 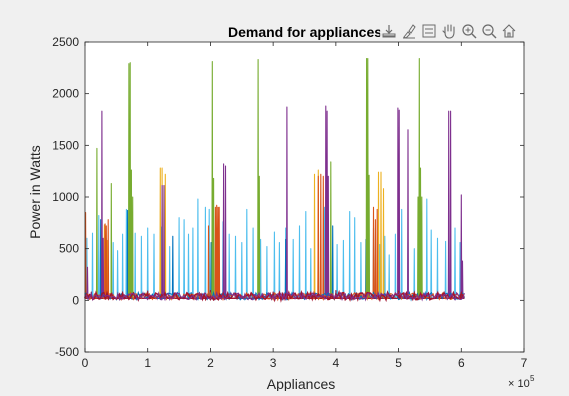 I want to click on y-tick-label: 2500, so click(x=65, y=42).